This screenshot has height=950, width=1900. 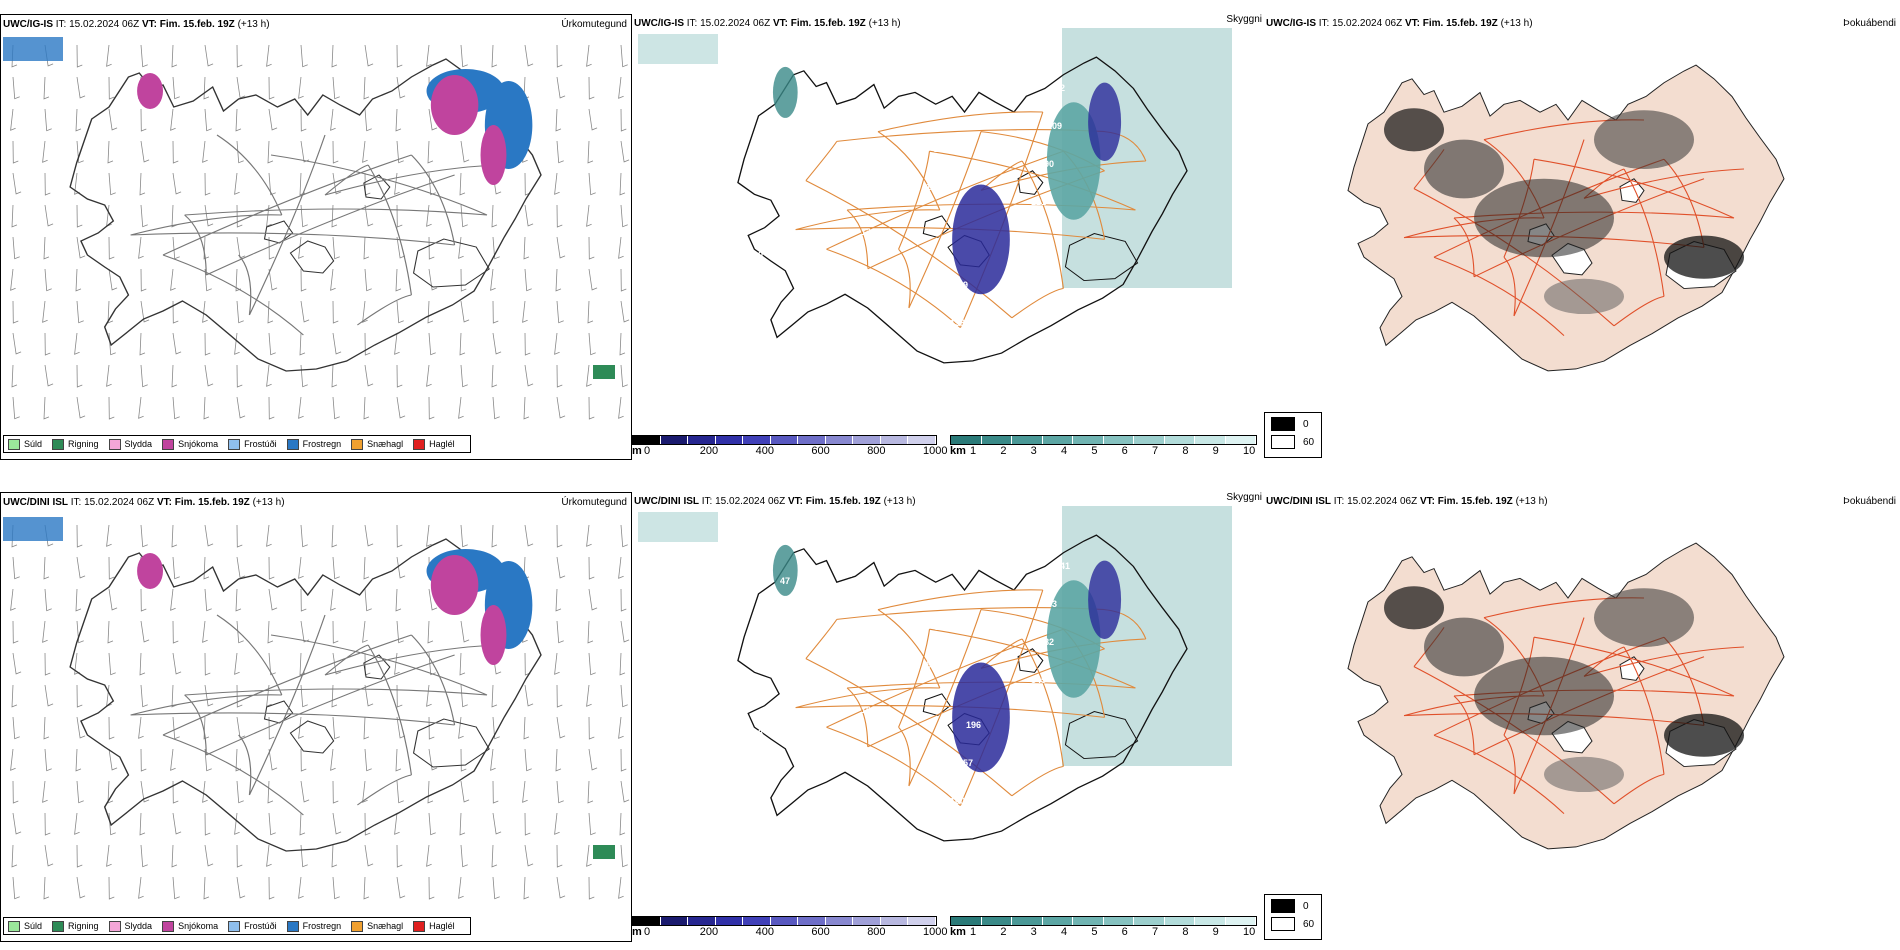 I want to click on cloud-base-label: 128, so click(x=755, y=733).